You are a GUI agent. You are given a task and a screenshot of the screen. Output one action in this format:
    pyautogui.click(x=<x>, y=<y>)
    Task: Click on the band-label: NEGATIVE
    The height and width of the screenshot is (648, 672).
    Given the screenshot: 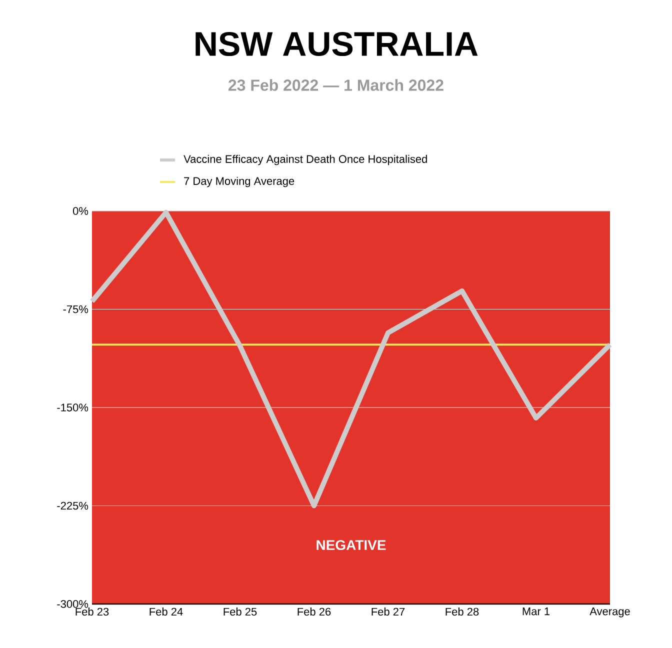 What is the action you would take?
    pyautogui.click(x=351, y=545)
    